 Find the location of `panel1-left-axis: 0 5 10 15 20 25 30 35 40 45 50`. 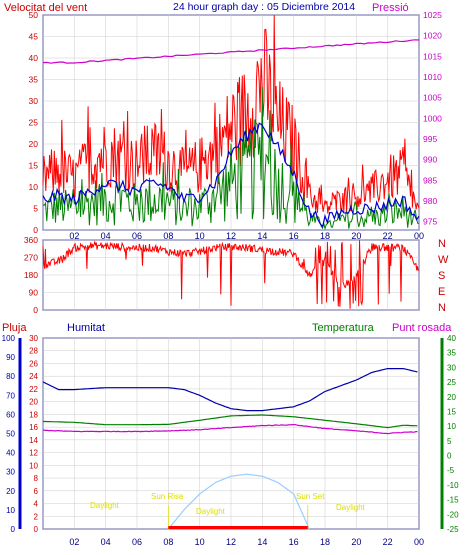

panel1-left-axis: 0 5 10 15 20 25 30 35 40 45 50 is located at coordinates (34, 122).